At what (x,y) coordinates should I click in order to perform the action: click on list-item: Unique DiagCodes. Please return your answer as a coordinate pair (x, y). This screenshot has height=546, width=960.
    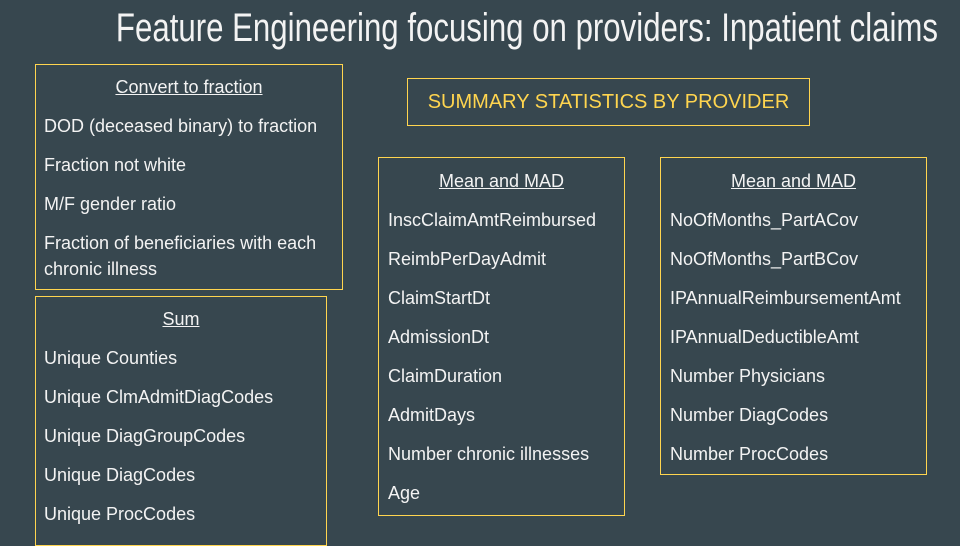
    Looking at the image, I should click on (120, 475).